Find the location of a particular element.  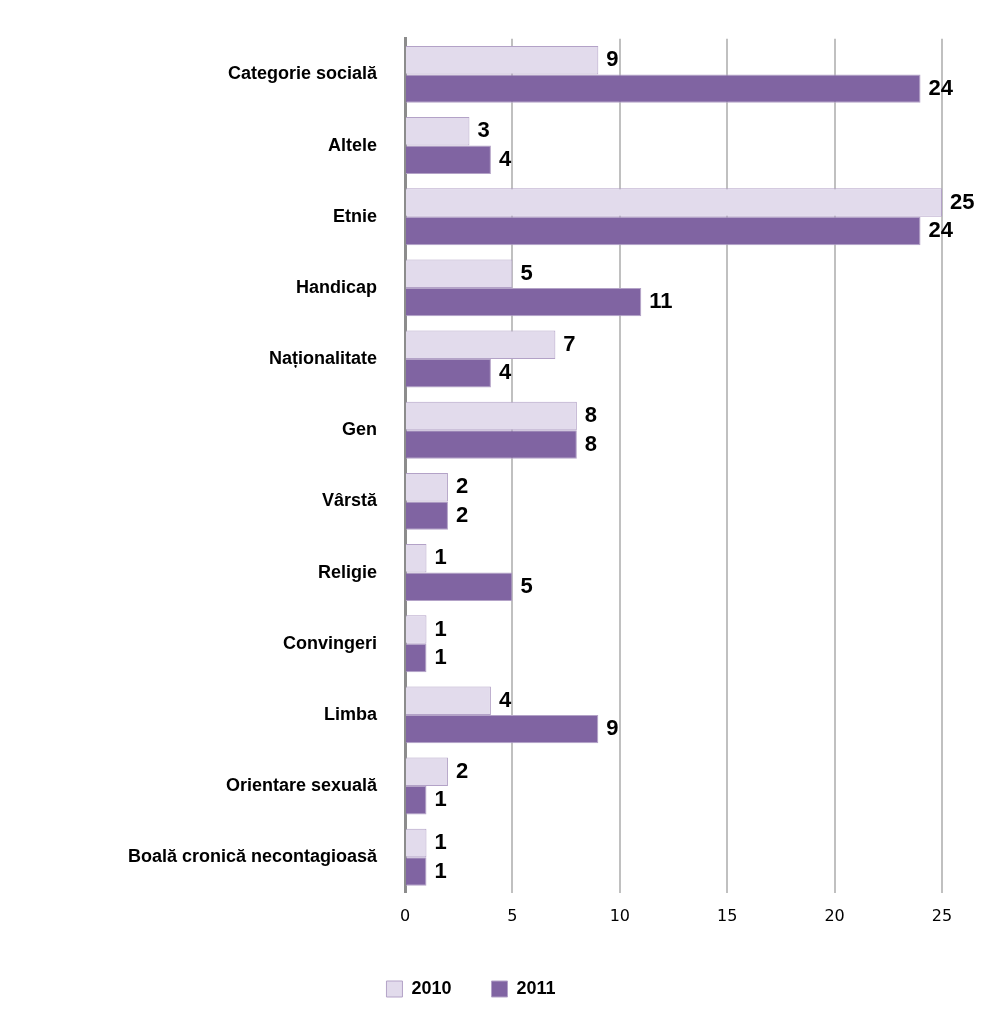

y-tick-label: Altele is located at coordinates (352, 144).